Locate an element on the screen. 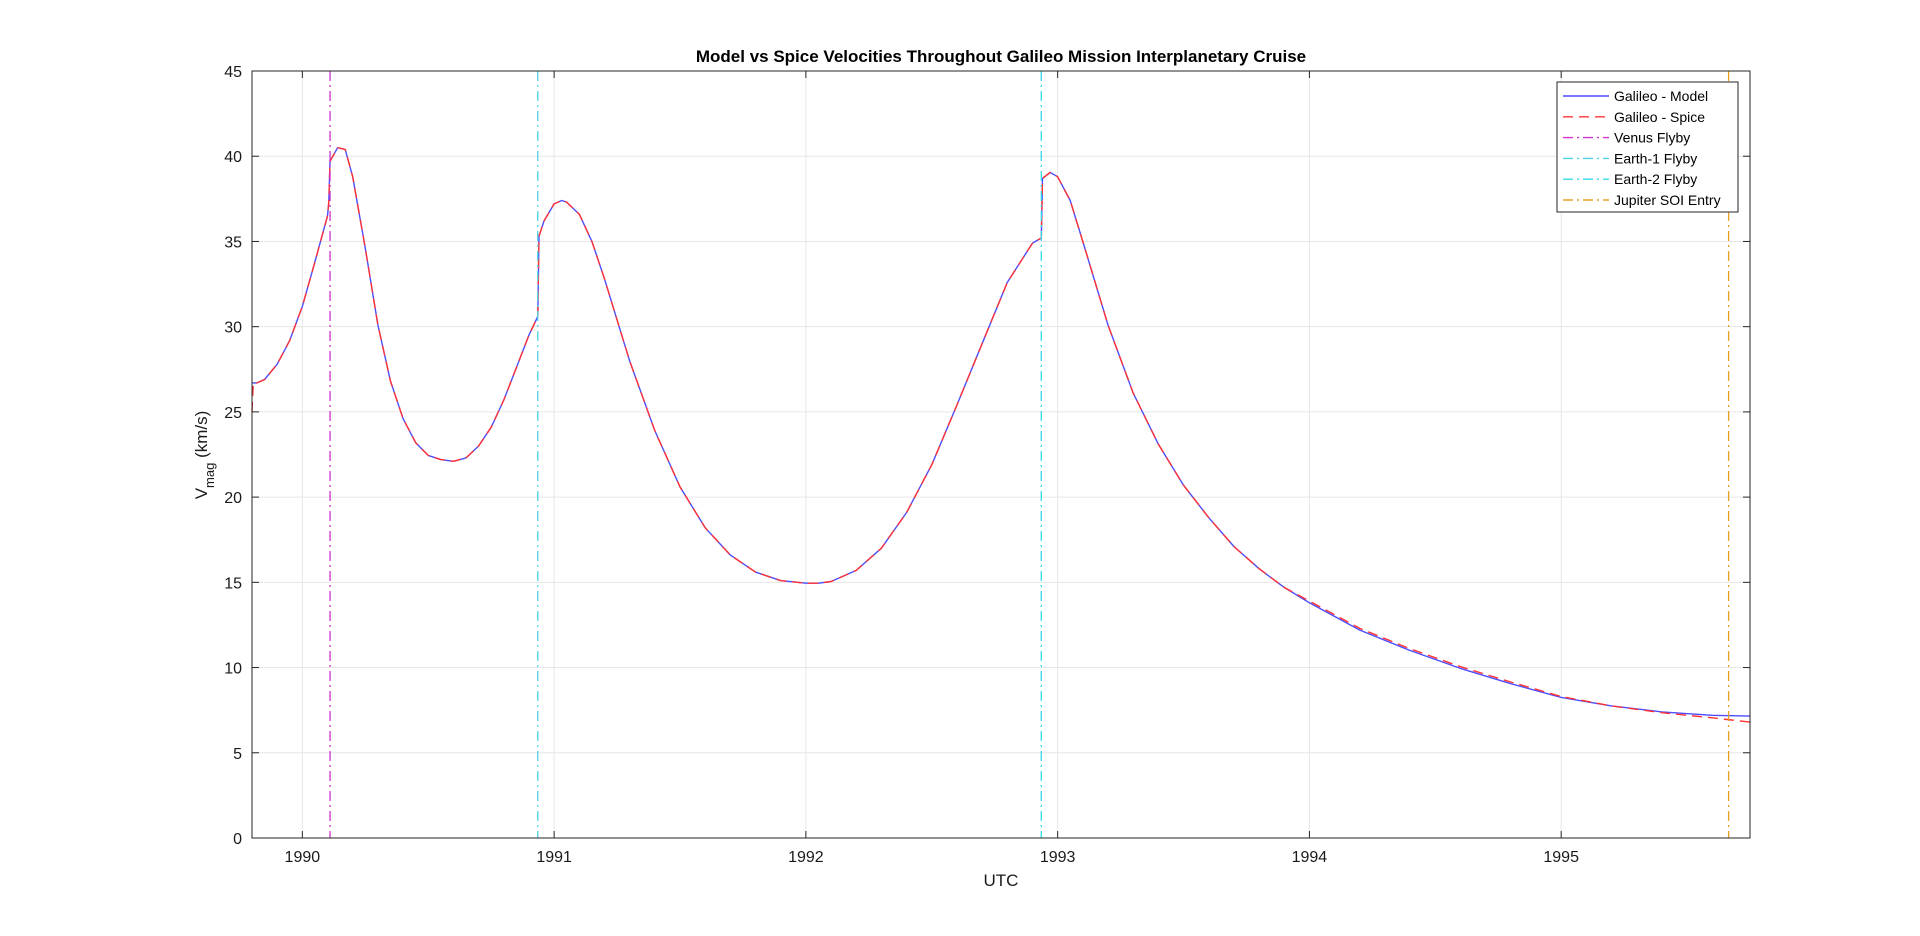  x-axis-label: UTC is located at coordinates (1001, 880).